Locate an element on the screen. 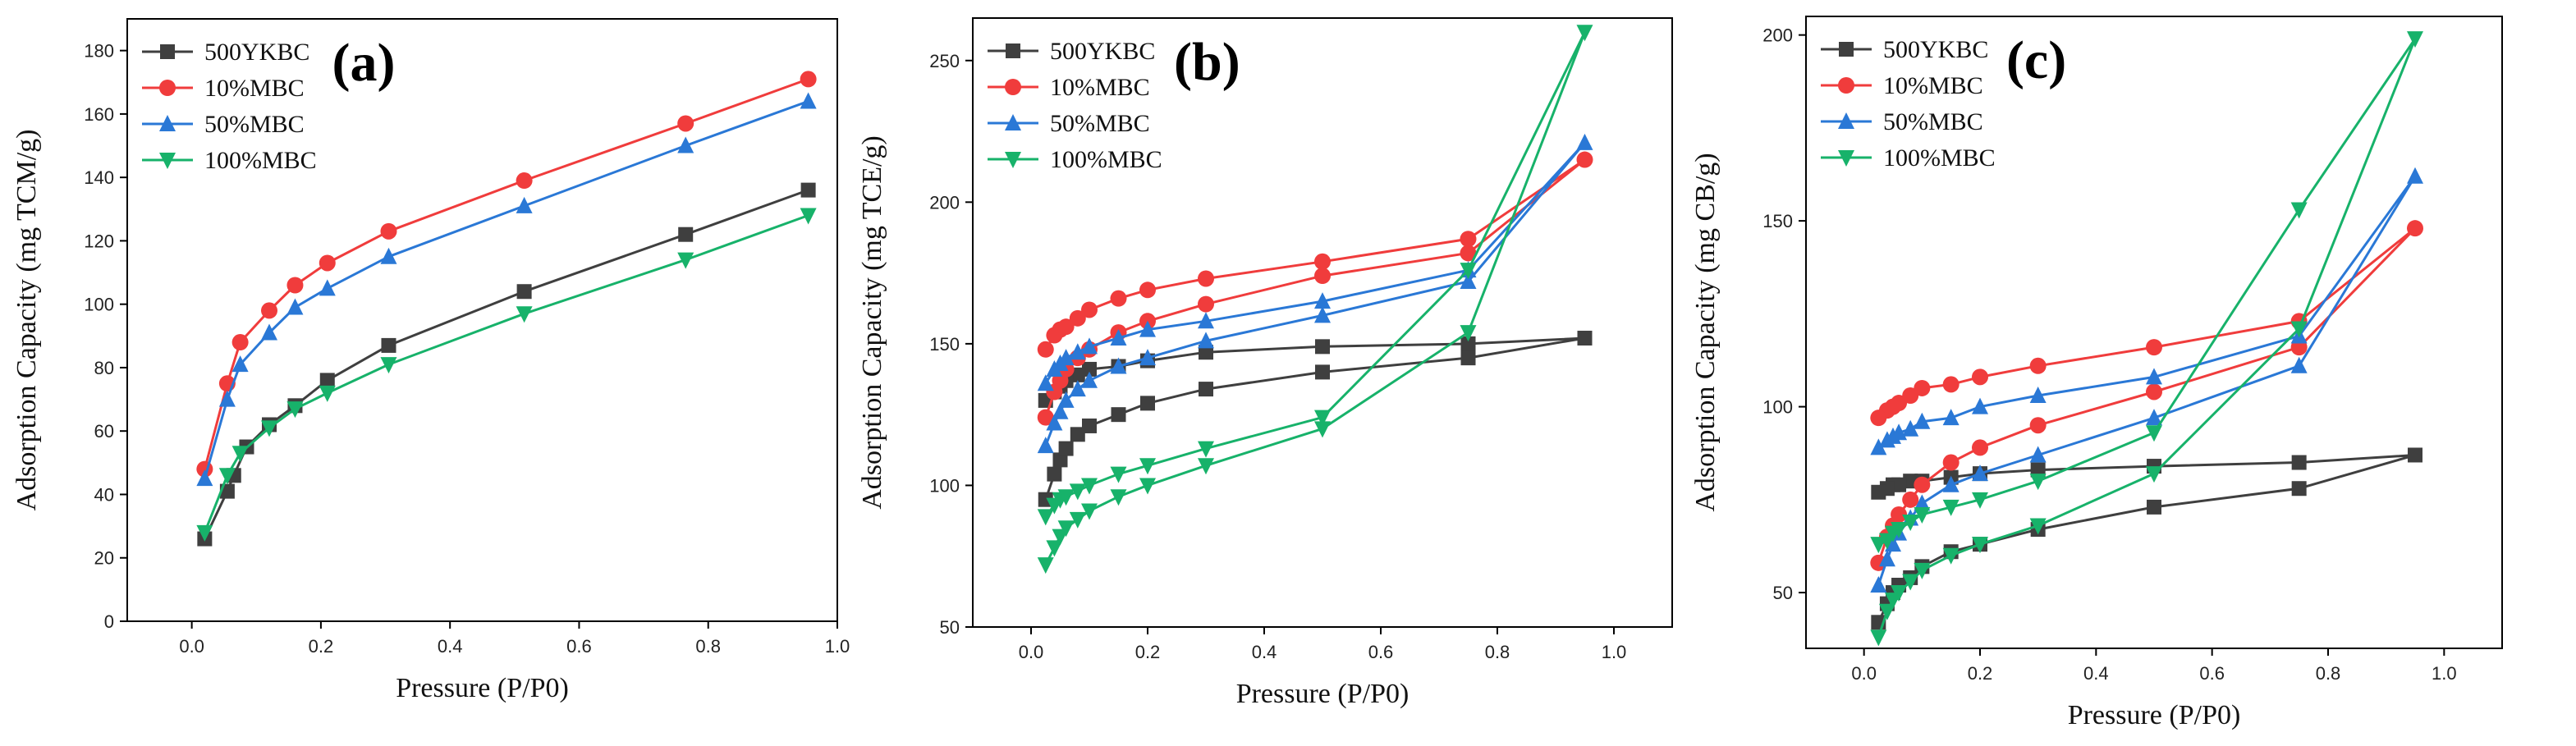 This screenshot has width=2576, height=746. y-tick-label-b: 100 is located at coordinates (945, 486).